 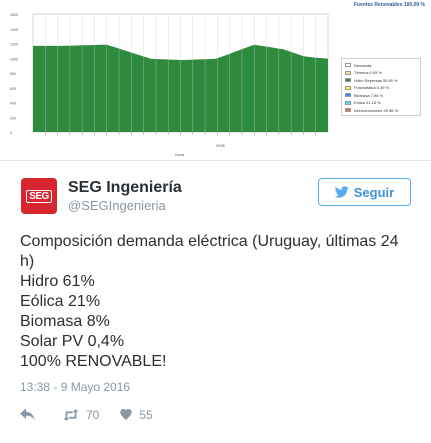 What do you see at coordinates (72, 341) in the screenshot?
I see `tweet-text-line: Solar PV 0,4%` at bounding box center [72, 341].